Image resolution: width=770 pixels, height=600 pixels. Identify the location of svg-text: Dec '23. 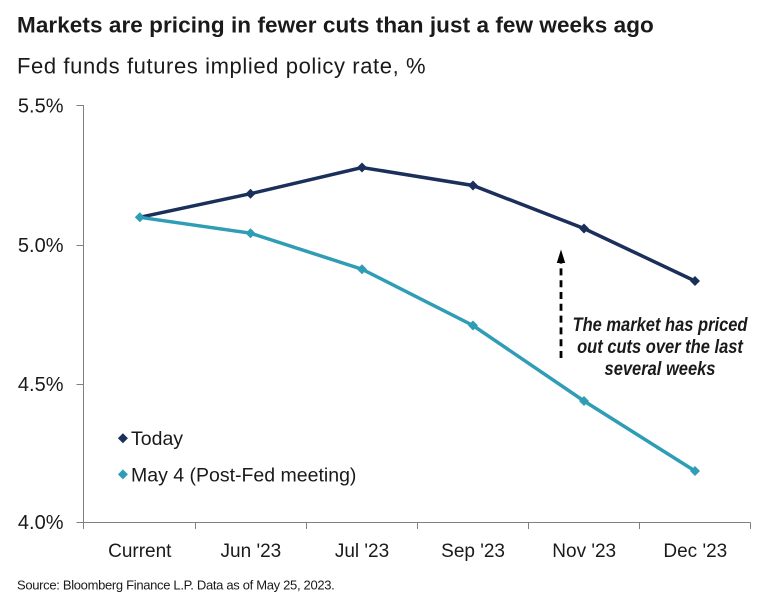
(695, 551).